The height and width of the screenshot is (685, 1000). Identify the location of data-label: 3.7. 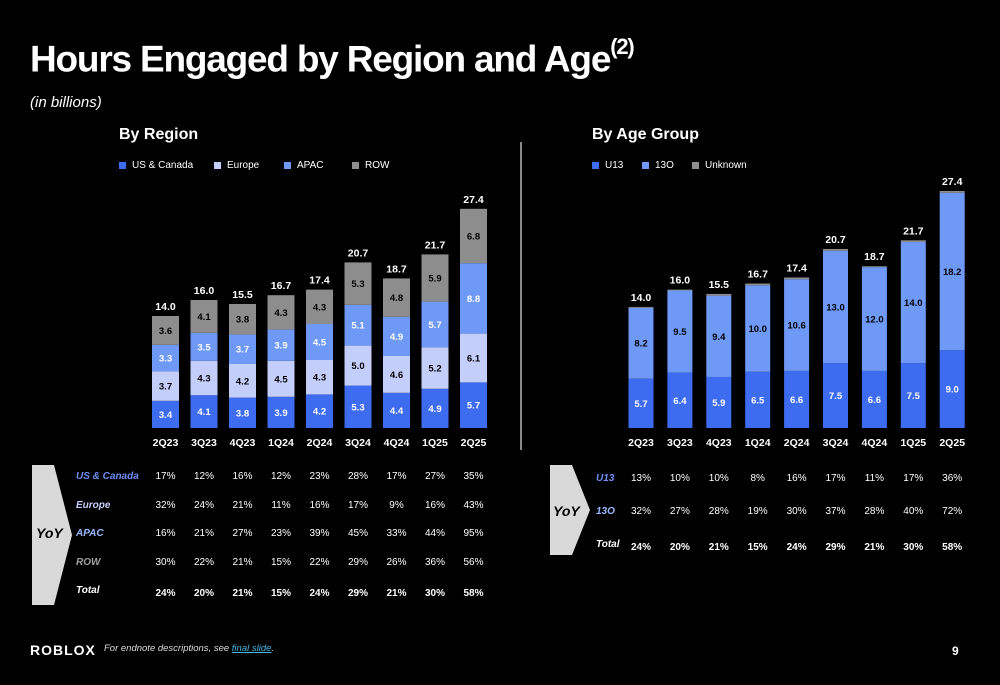
(165, 387).